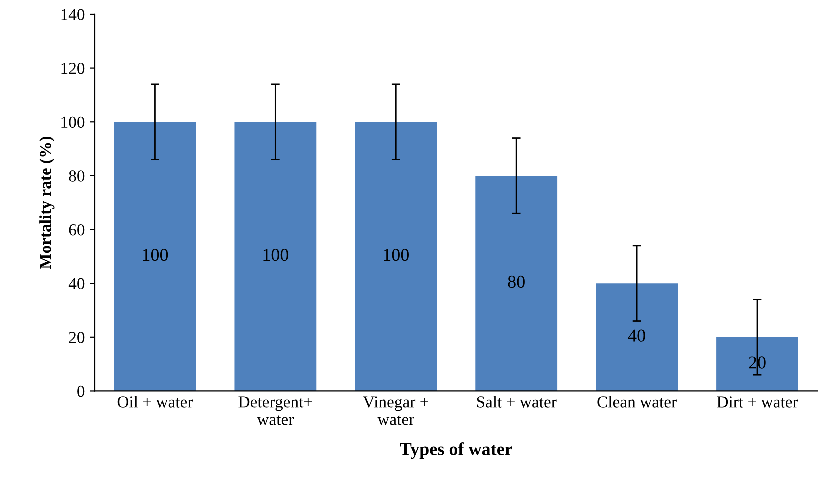 Image resolution: width=826 pixels, height=483 pixels. Describe the element at coordinates (156, 402) in the screenshot. I see `x-tick-label: Oil + water` at that location.